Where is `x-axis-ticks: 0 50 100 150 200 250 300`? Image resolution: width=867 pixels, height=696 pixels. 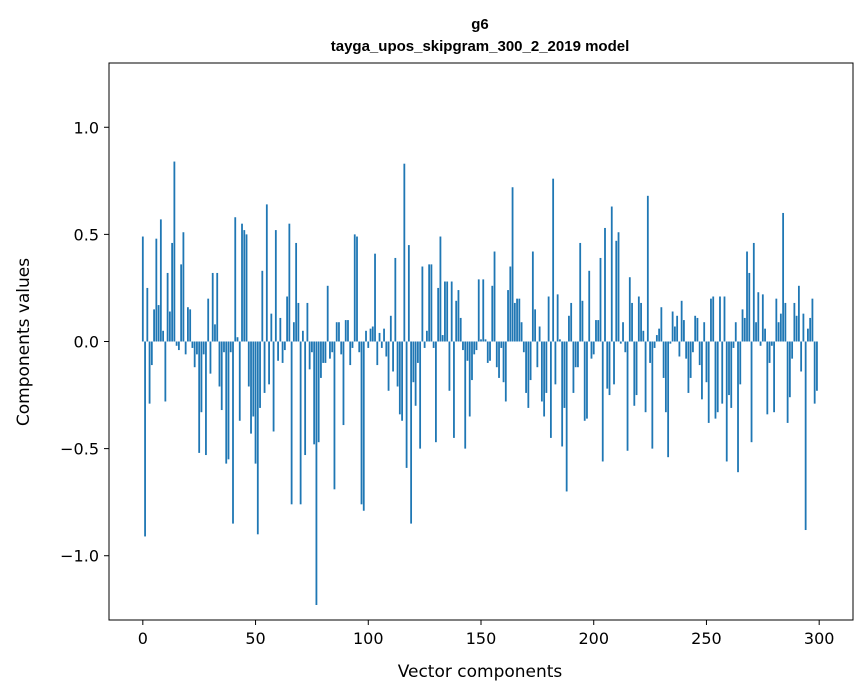
x-axis-ticks: 0 50 100 150 200 250 300 is located at coordinates (486, 634).